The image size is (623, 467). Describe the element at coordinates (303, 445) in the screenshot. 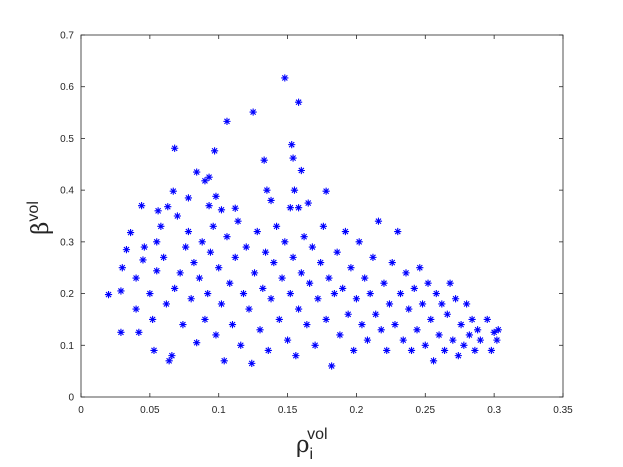

I see `x-axis-symbol: ρ` at that location.